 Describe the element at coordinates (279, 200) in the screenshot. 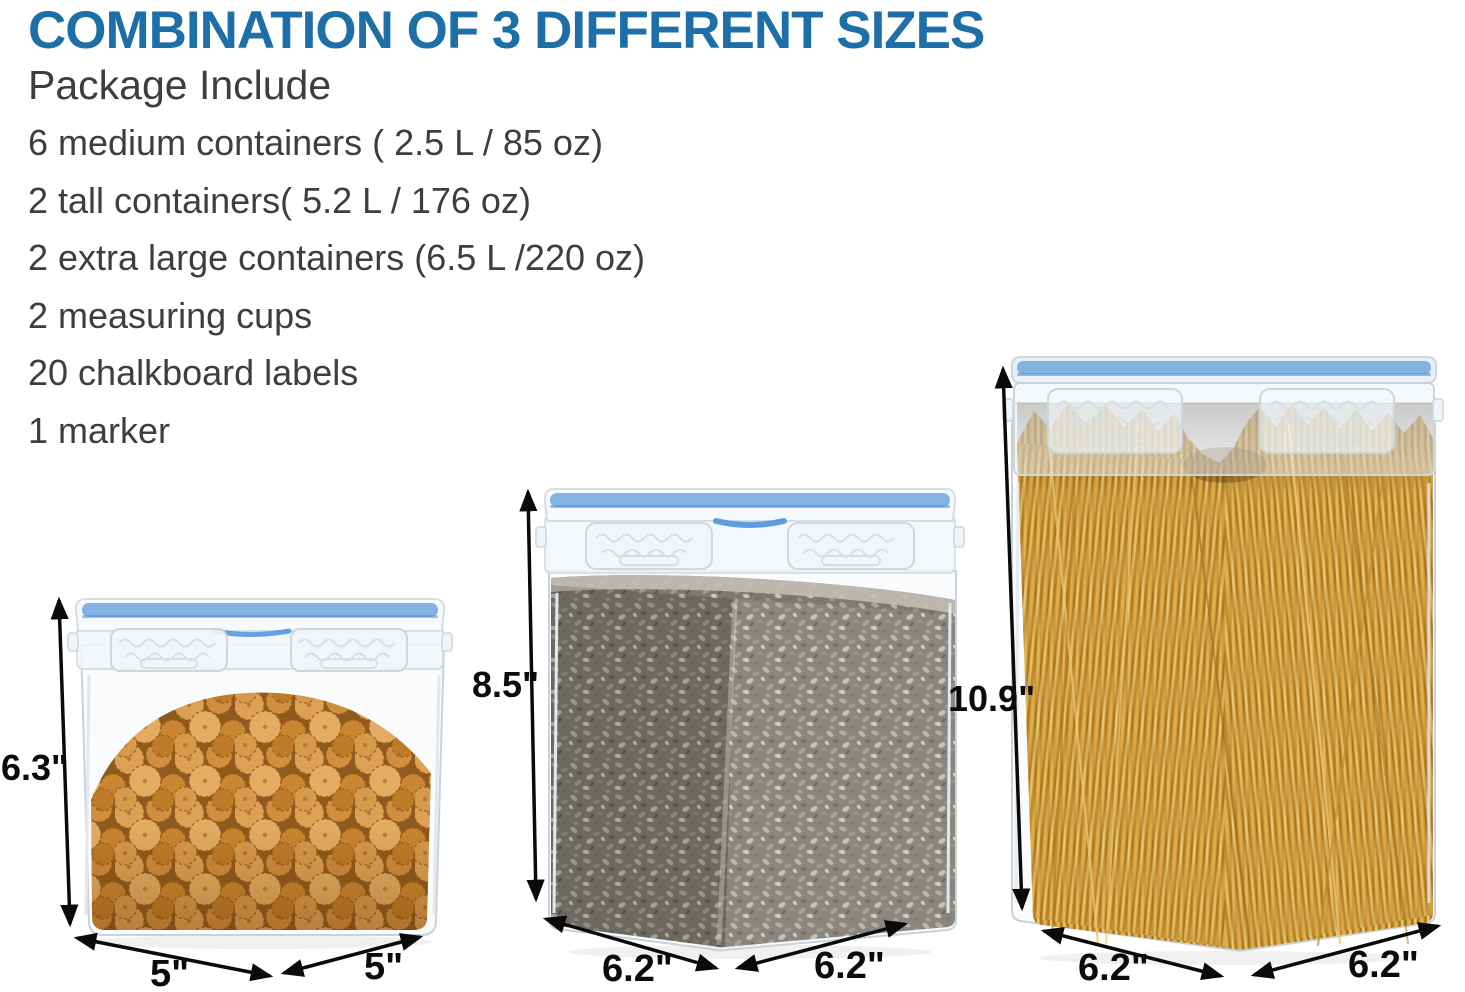

I see `package-item: 2 tall containers( 5.2 L / 176 oz)` at that location.